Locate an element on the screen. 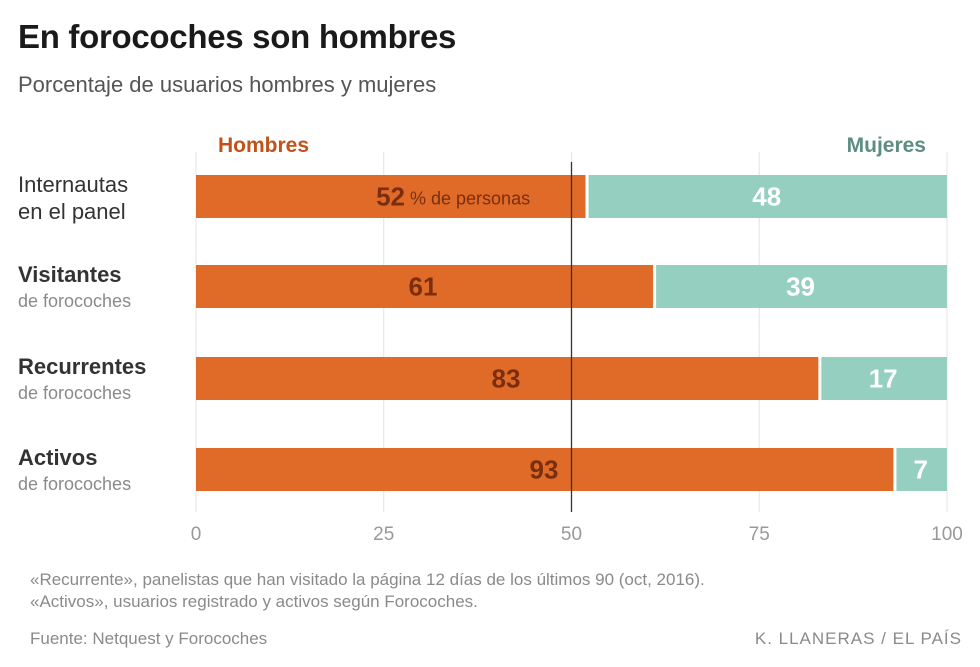  x-tick-label: 100 is located at coordinates (947, 534).